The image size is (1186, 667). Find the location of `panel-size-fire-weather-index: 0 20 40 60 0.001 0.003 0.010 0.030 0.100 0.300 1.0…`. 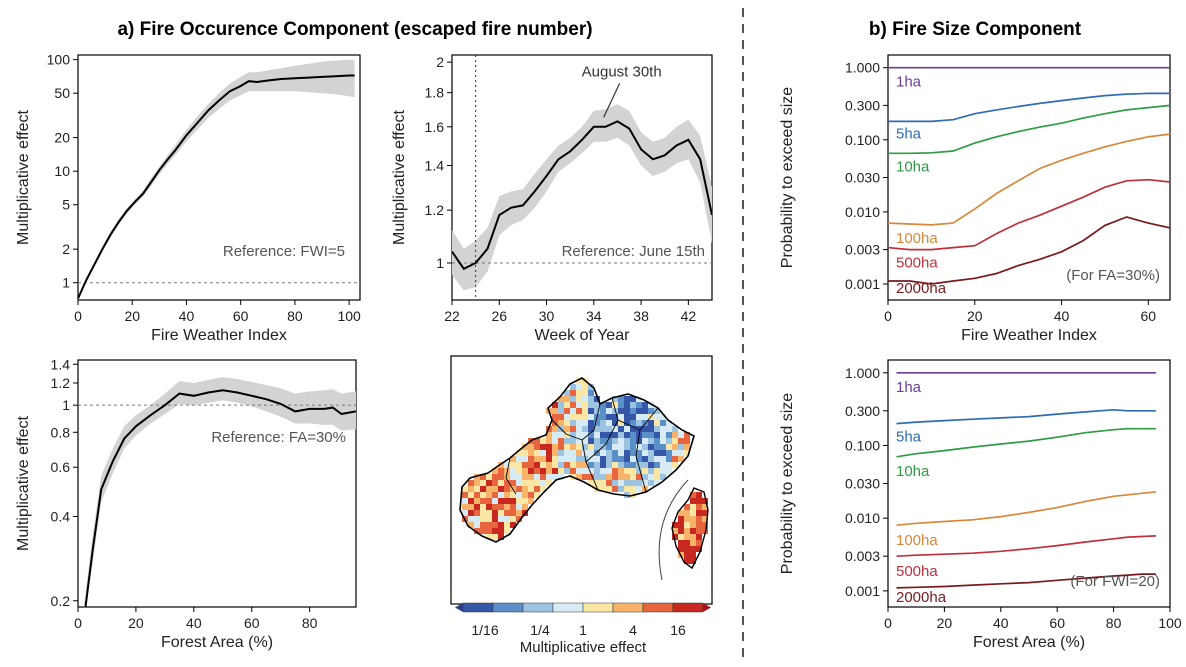

panel-size-fire-weather-index: 0 20 40 60 0.001 0.003 0.010 0.030 0.100 0.300 1.0… is located at coordinates (975, 199).